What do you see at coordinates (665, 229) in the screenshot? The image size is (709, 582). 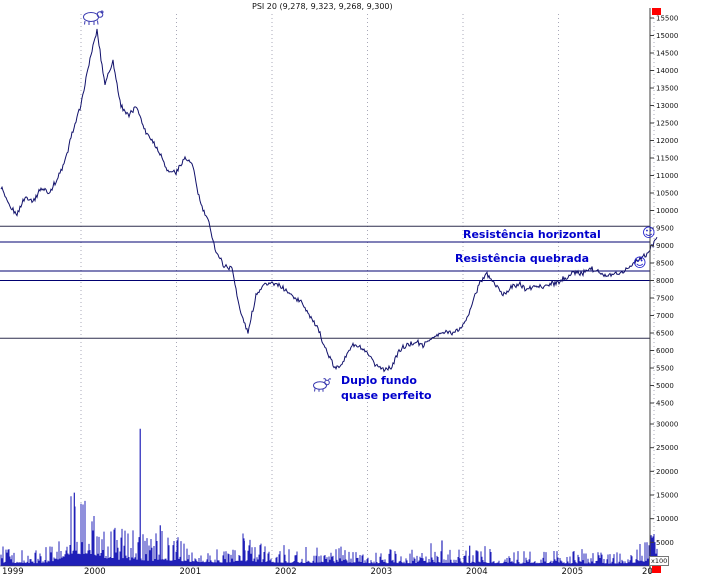 I see `svg-text: 9500` at bounding box center [665, 229].